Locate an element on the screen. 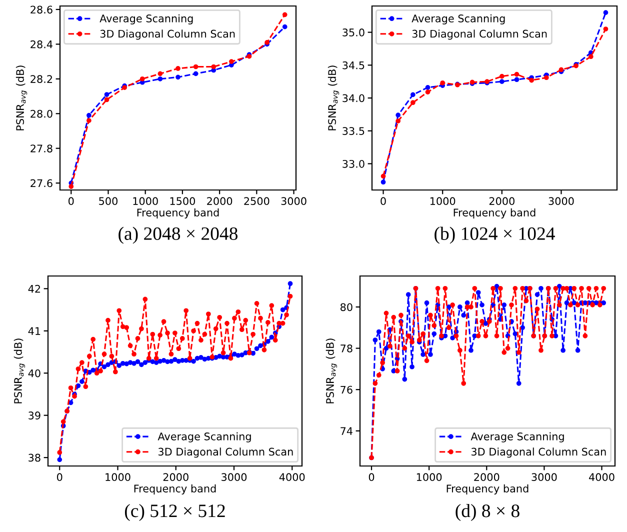 This screenshot has height=532, width=627. y-tick-label: 27.6 is located at coordinates (41, 183).